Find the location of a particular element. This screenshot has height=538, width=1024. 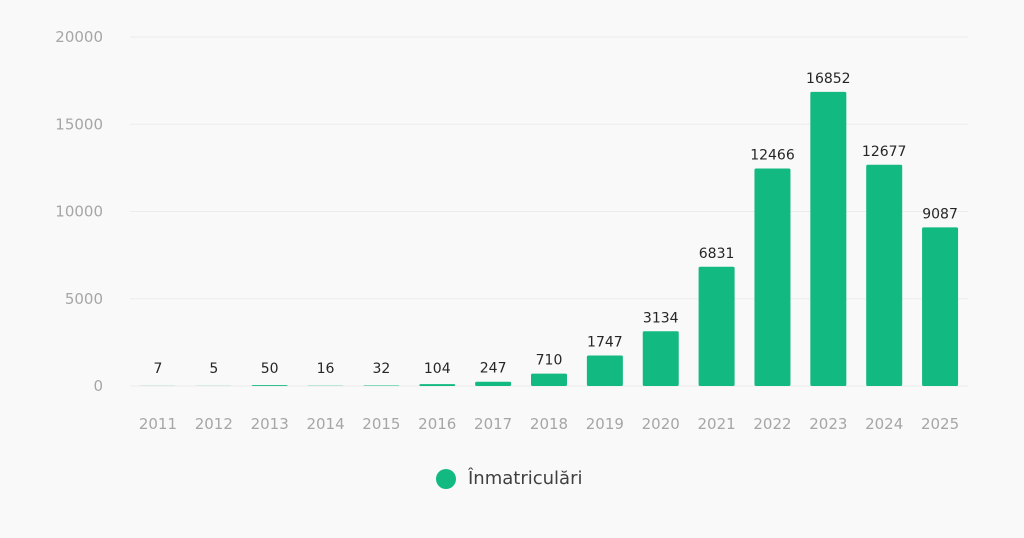

legend: Înmatriculări is located at coordinates (509, 478).